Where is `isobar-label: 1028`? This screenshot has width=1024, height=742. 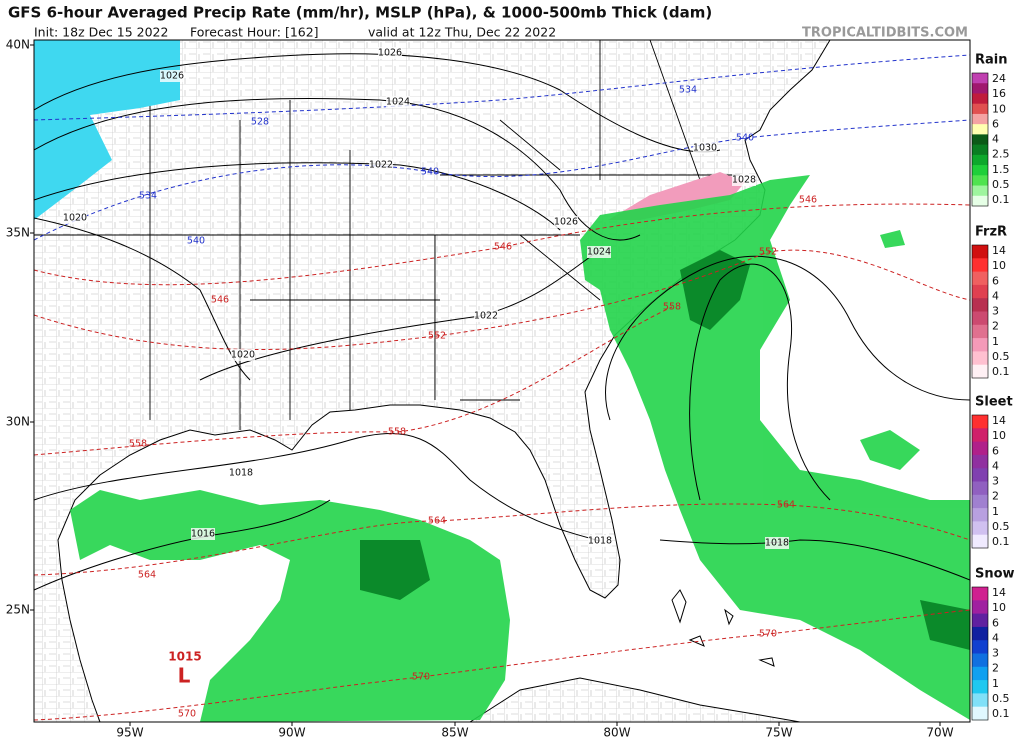 isobar-label: 1028 is located at coordinates (744, 180).